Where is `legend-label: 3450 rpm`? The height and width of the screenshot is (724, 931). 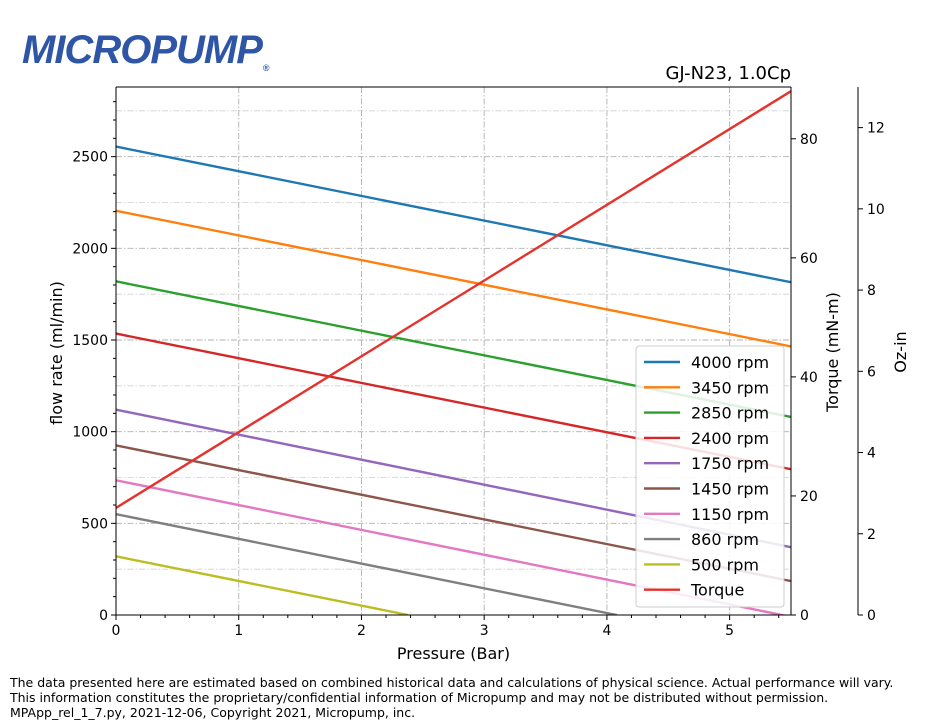 legend-label: 3450 rpm is located at coordinates (730, 387).